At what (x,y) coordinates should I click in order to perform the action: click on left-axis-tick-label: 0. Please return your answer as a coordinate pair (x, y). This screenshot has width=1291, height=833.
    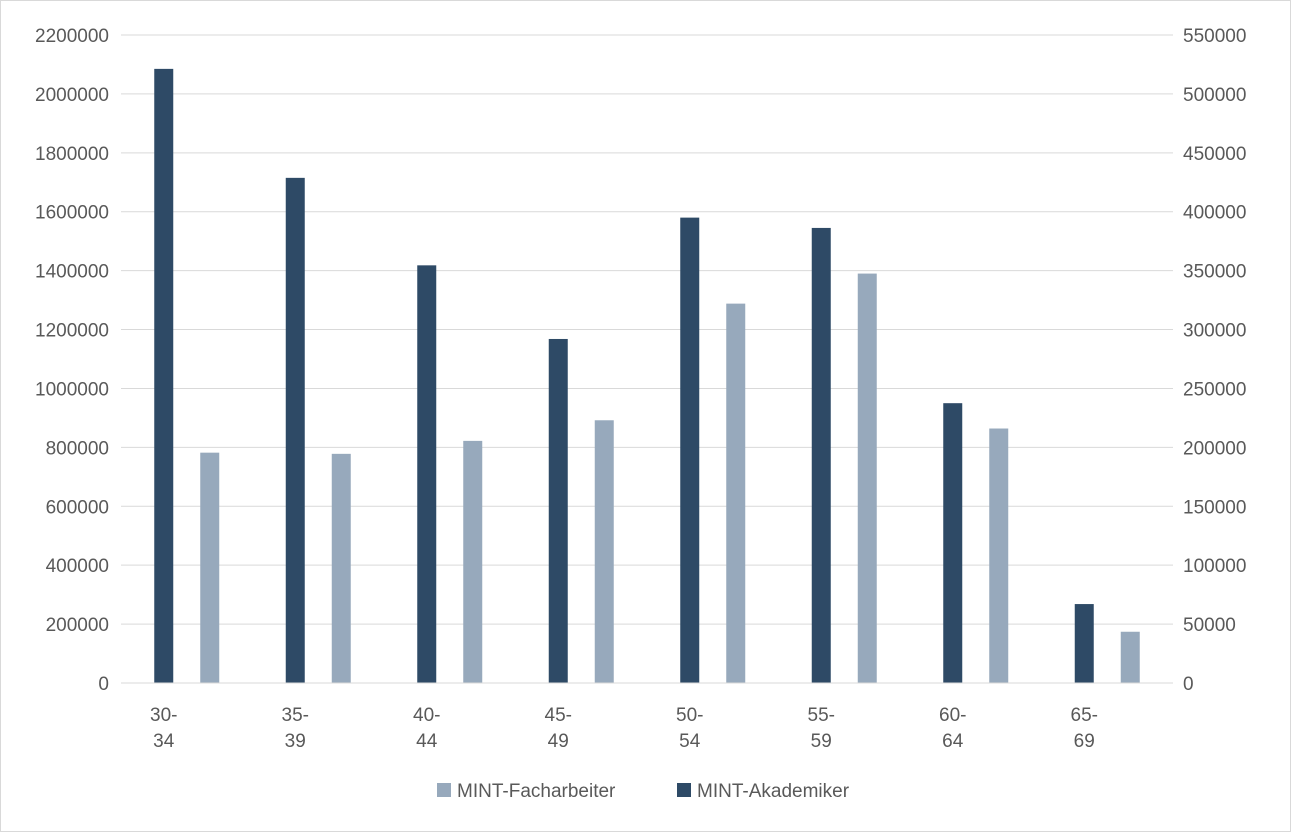
    Looking at the image, I should click on (103, 684).